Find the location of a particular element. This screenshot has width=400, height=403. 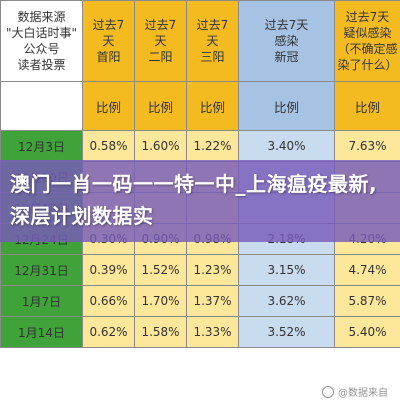

source-header-cell: 数据来源 "大白话时事" 公众号 读者投票 is located at coordinates (41, 41).